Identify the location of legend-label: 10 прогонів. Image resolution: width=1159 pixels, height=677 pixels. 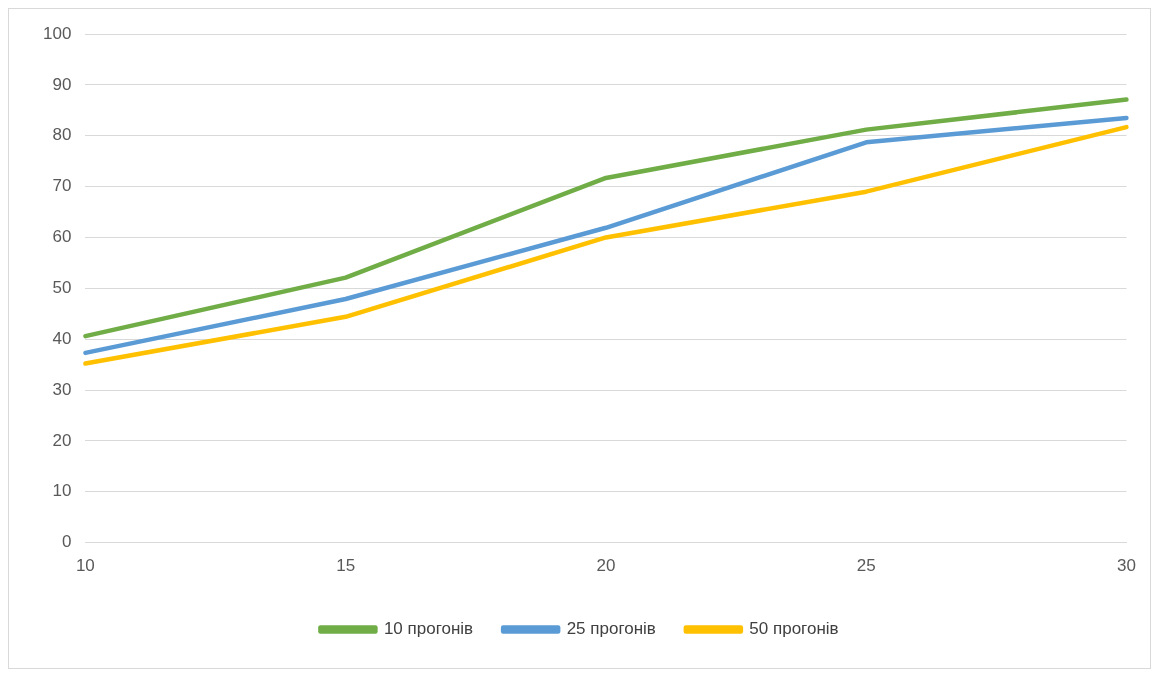
(428, 629).